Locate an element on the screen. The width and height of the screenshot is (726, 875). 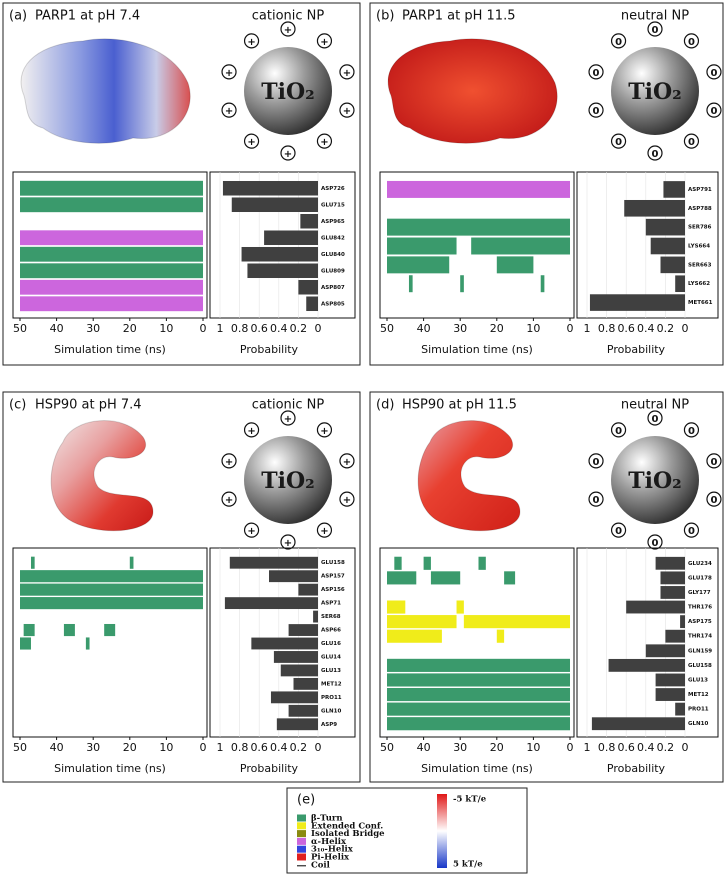
x-tick-label: 20 is located at coordinates (497, 747).